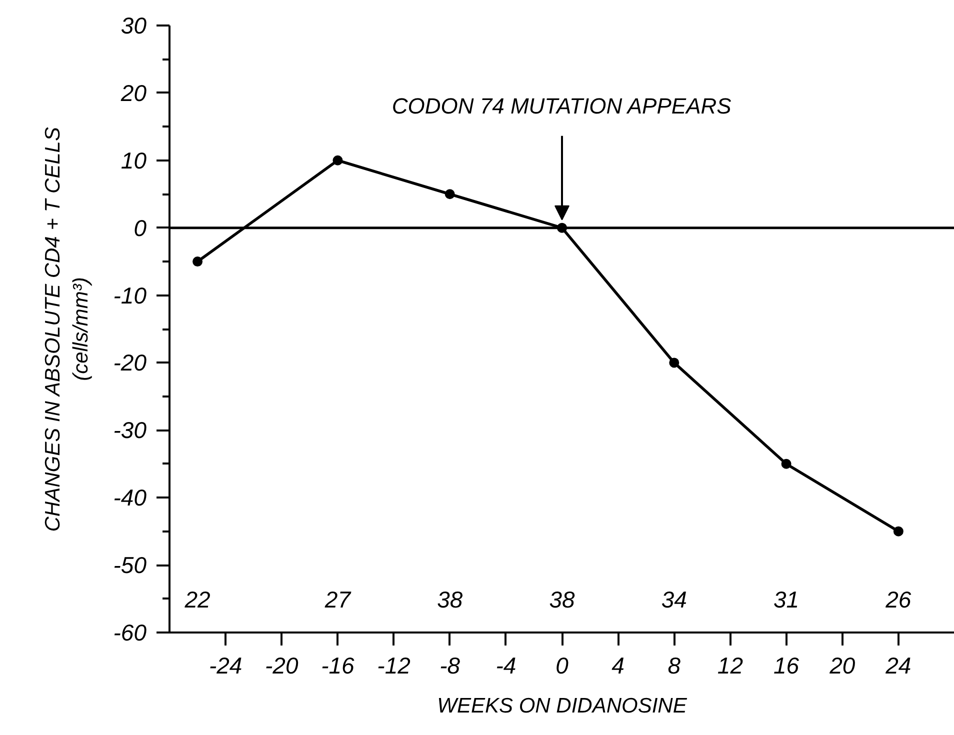 The width and height of the screenshot is (954, 735). Describe the element at coordinates (130, 430) in the screenshot. I see `y-tick-label: -30` at that location.